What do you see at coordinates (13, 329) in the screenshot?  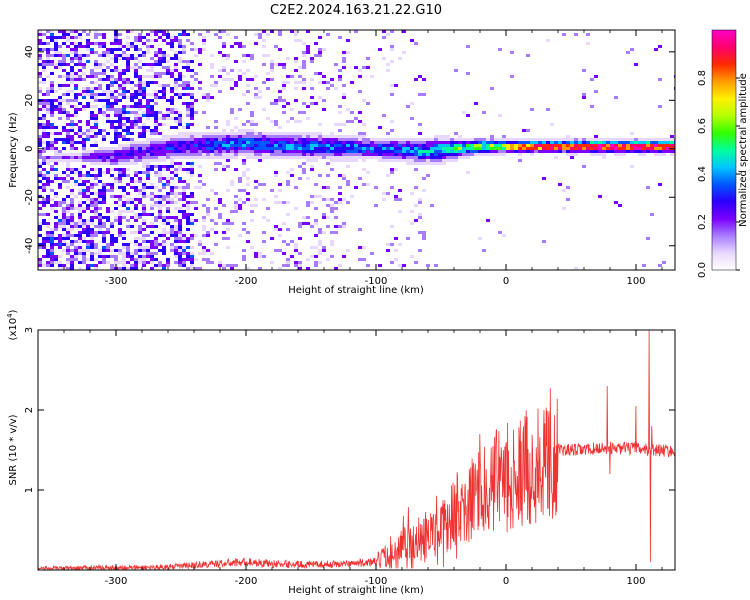 I see `snr-exponent-base: (x10` at bounding box center [13, 329].